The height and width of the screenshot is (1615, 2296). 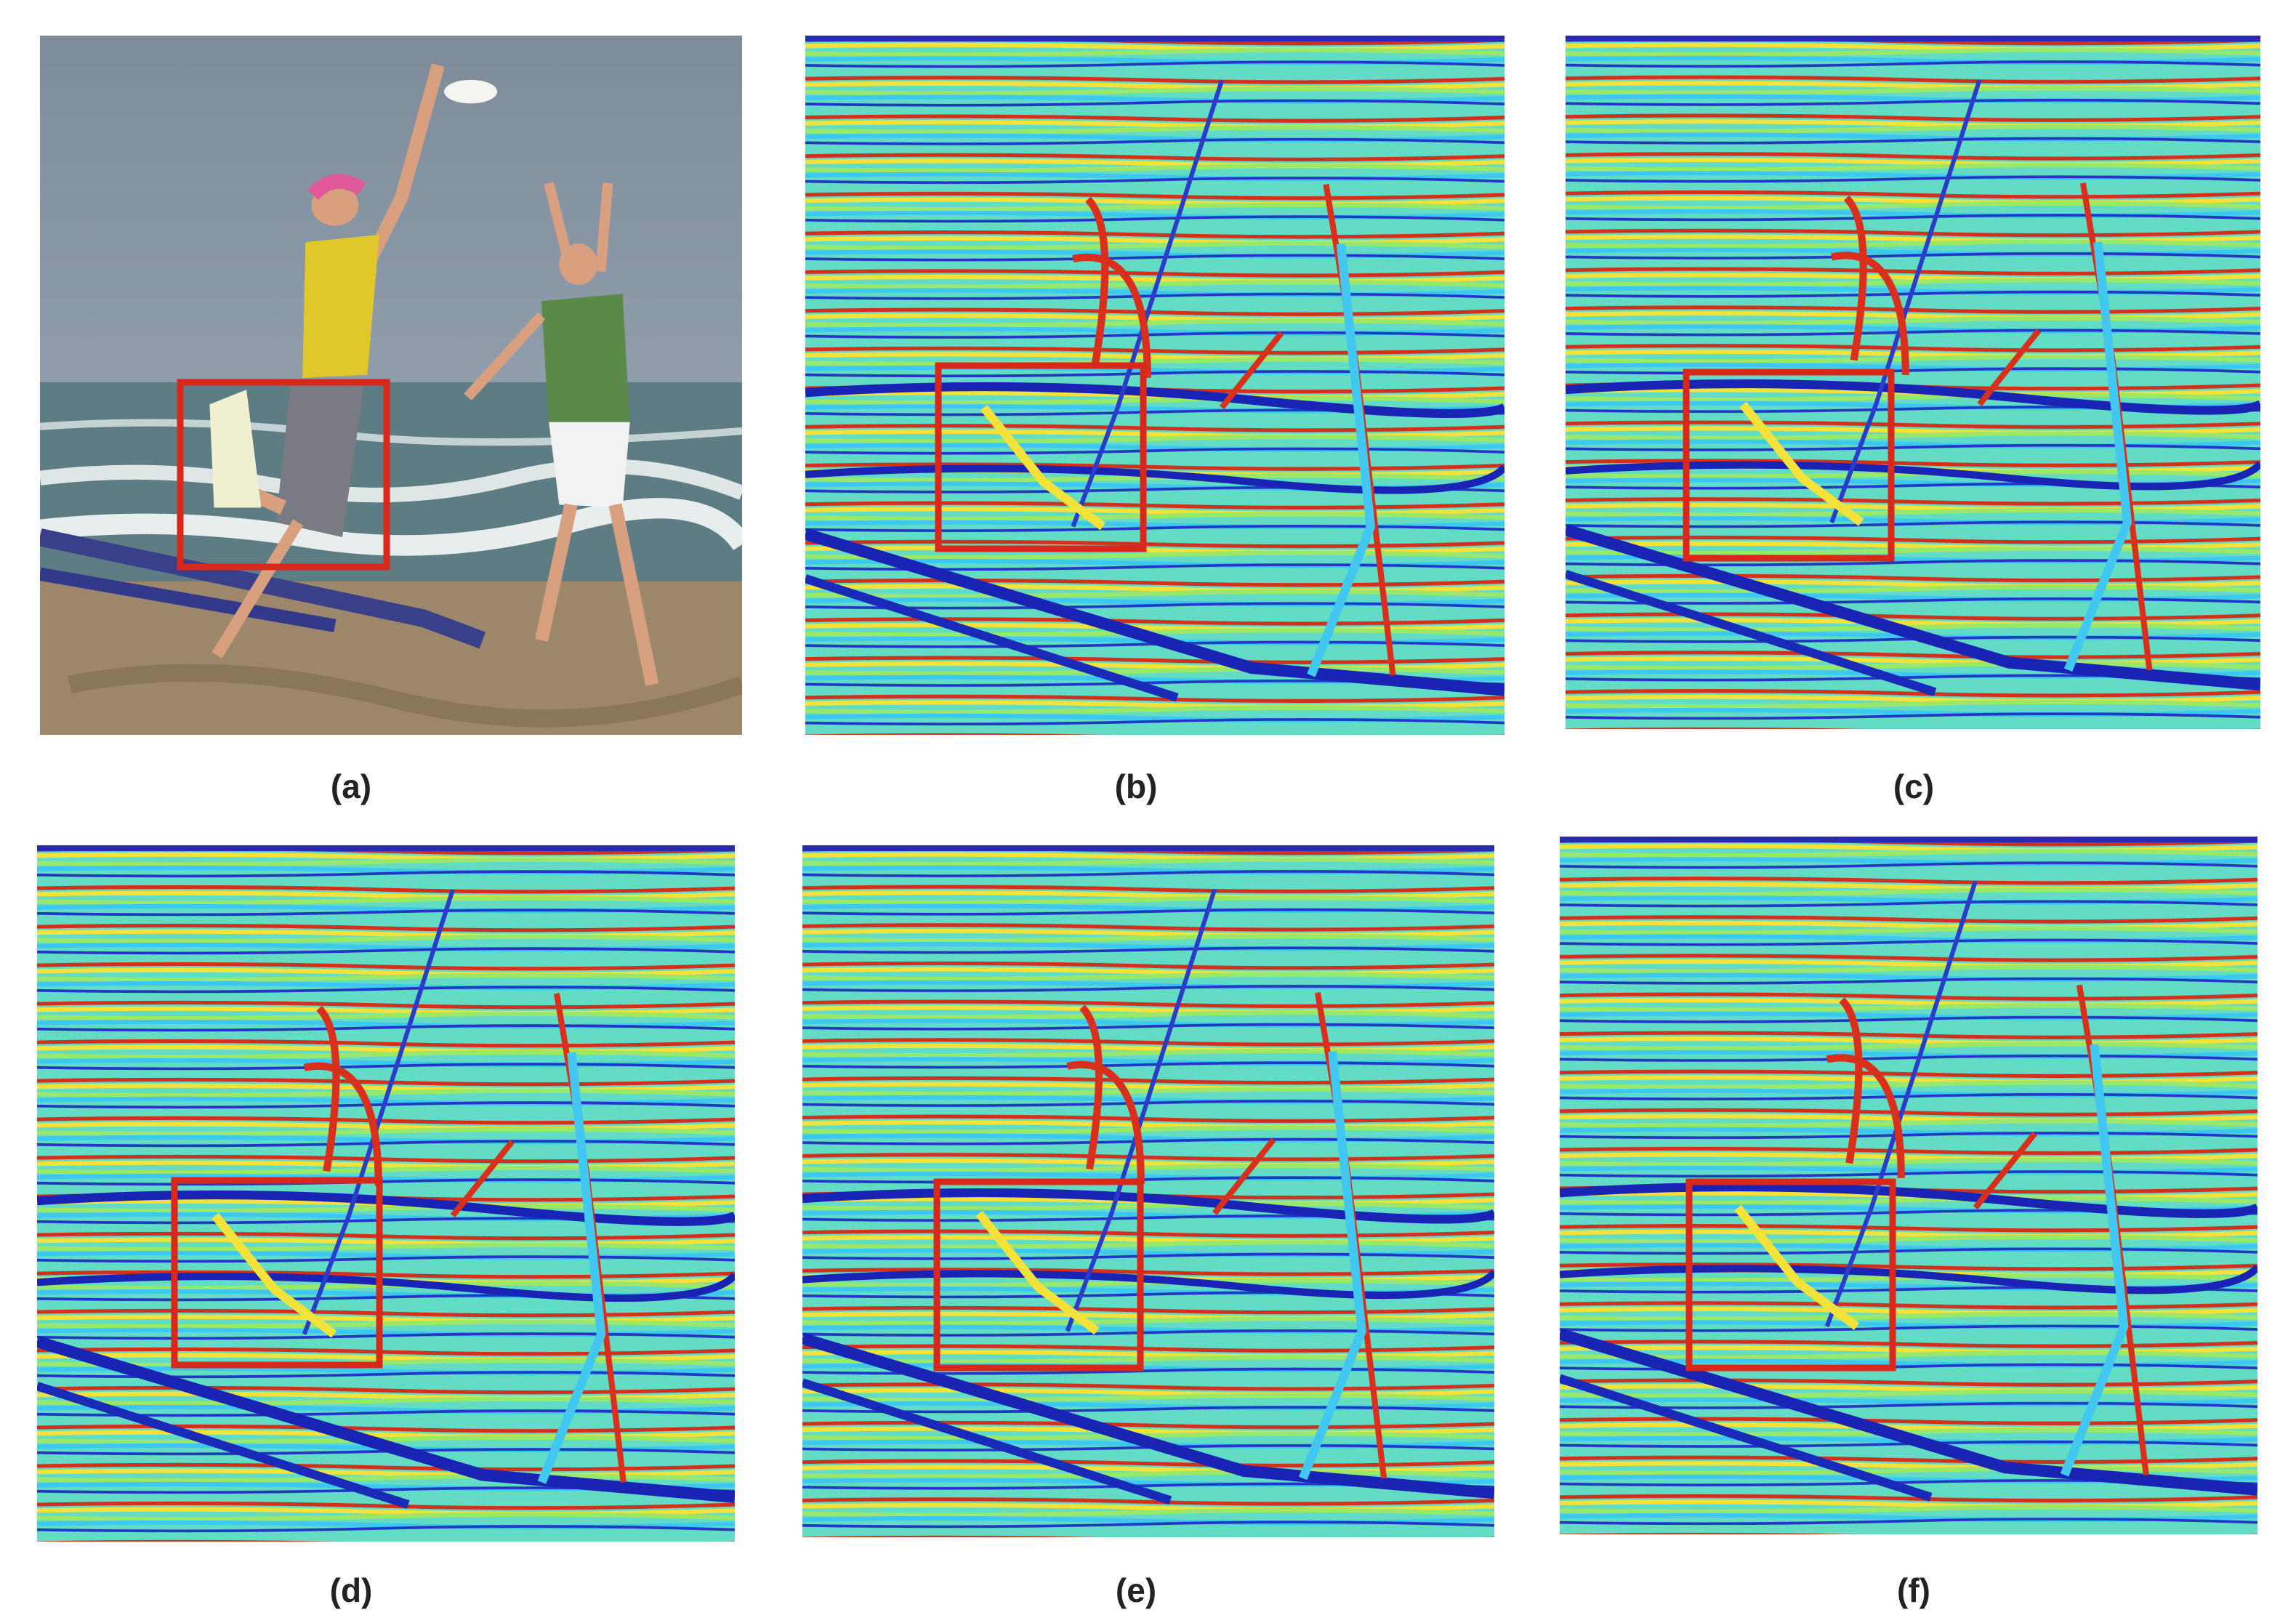 What do you see at coordinates (351, 1590) in the screenshot?
I see `panel-label: (d)` at bounding box center [351, 1590].